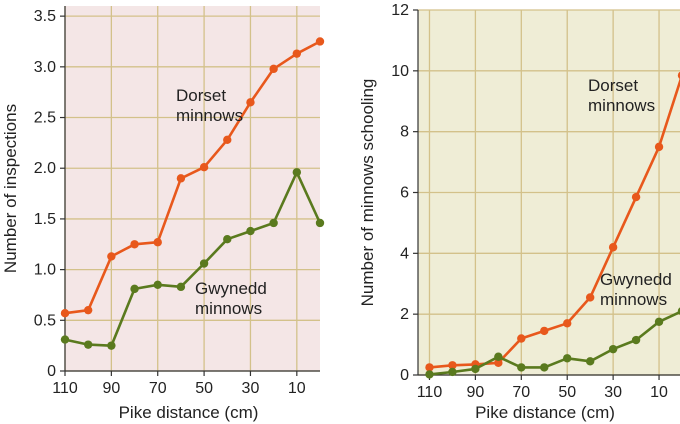 This screenshot has width=680, height=424. Describe the element at coordinates (45, 16) in the screenshot. I see `y-tick-label: 3.5` at that location.